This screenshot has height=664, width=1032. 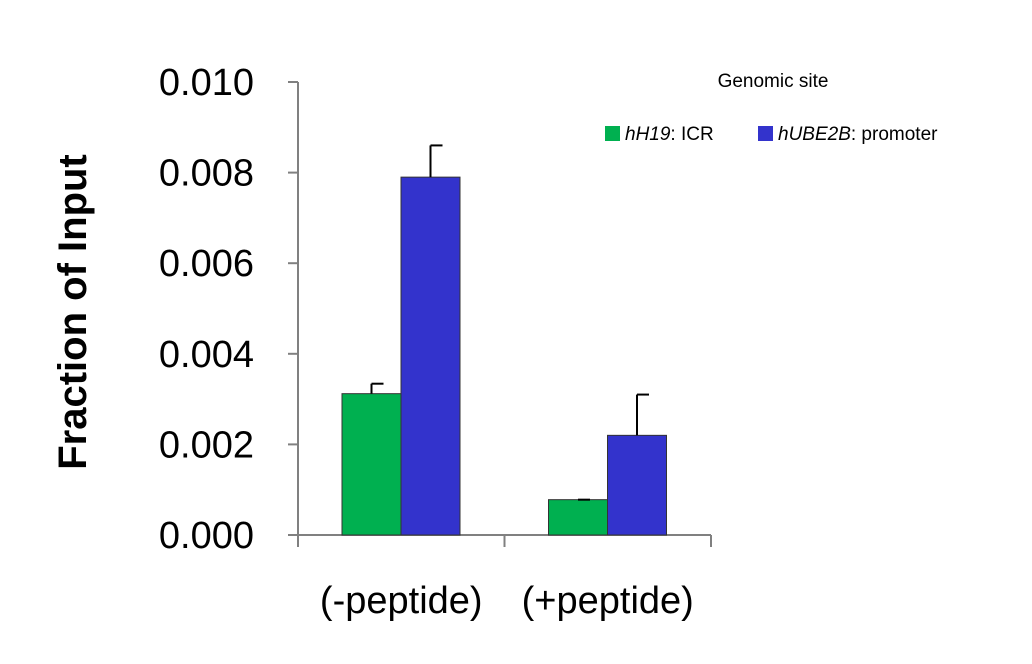 What do you see at coordinates (669, 134) in the screenshot?
I see `legend-label: hH19: ICR` at bounding box center [669, 134].